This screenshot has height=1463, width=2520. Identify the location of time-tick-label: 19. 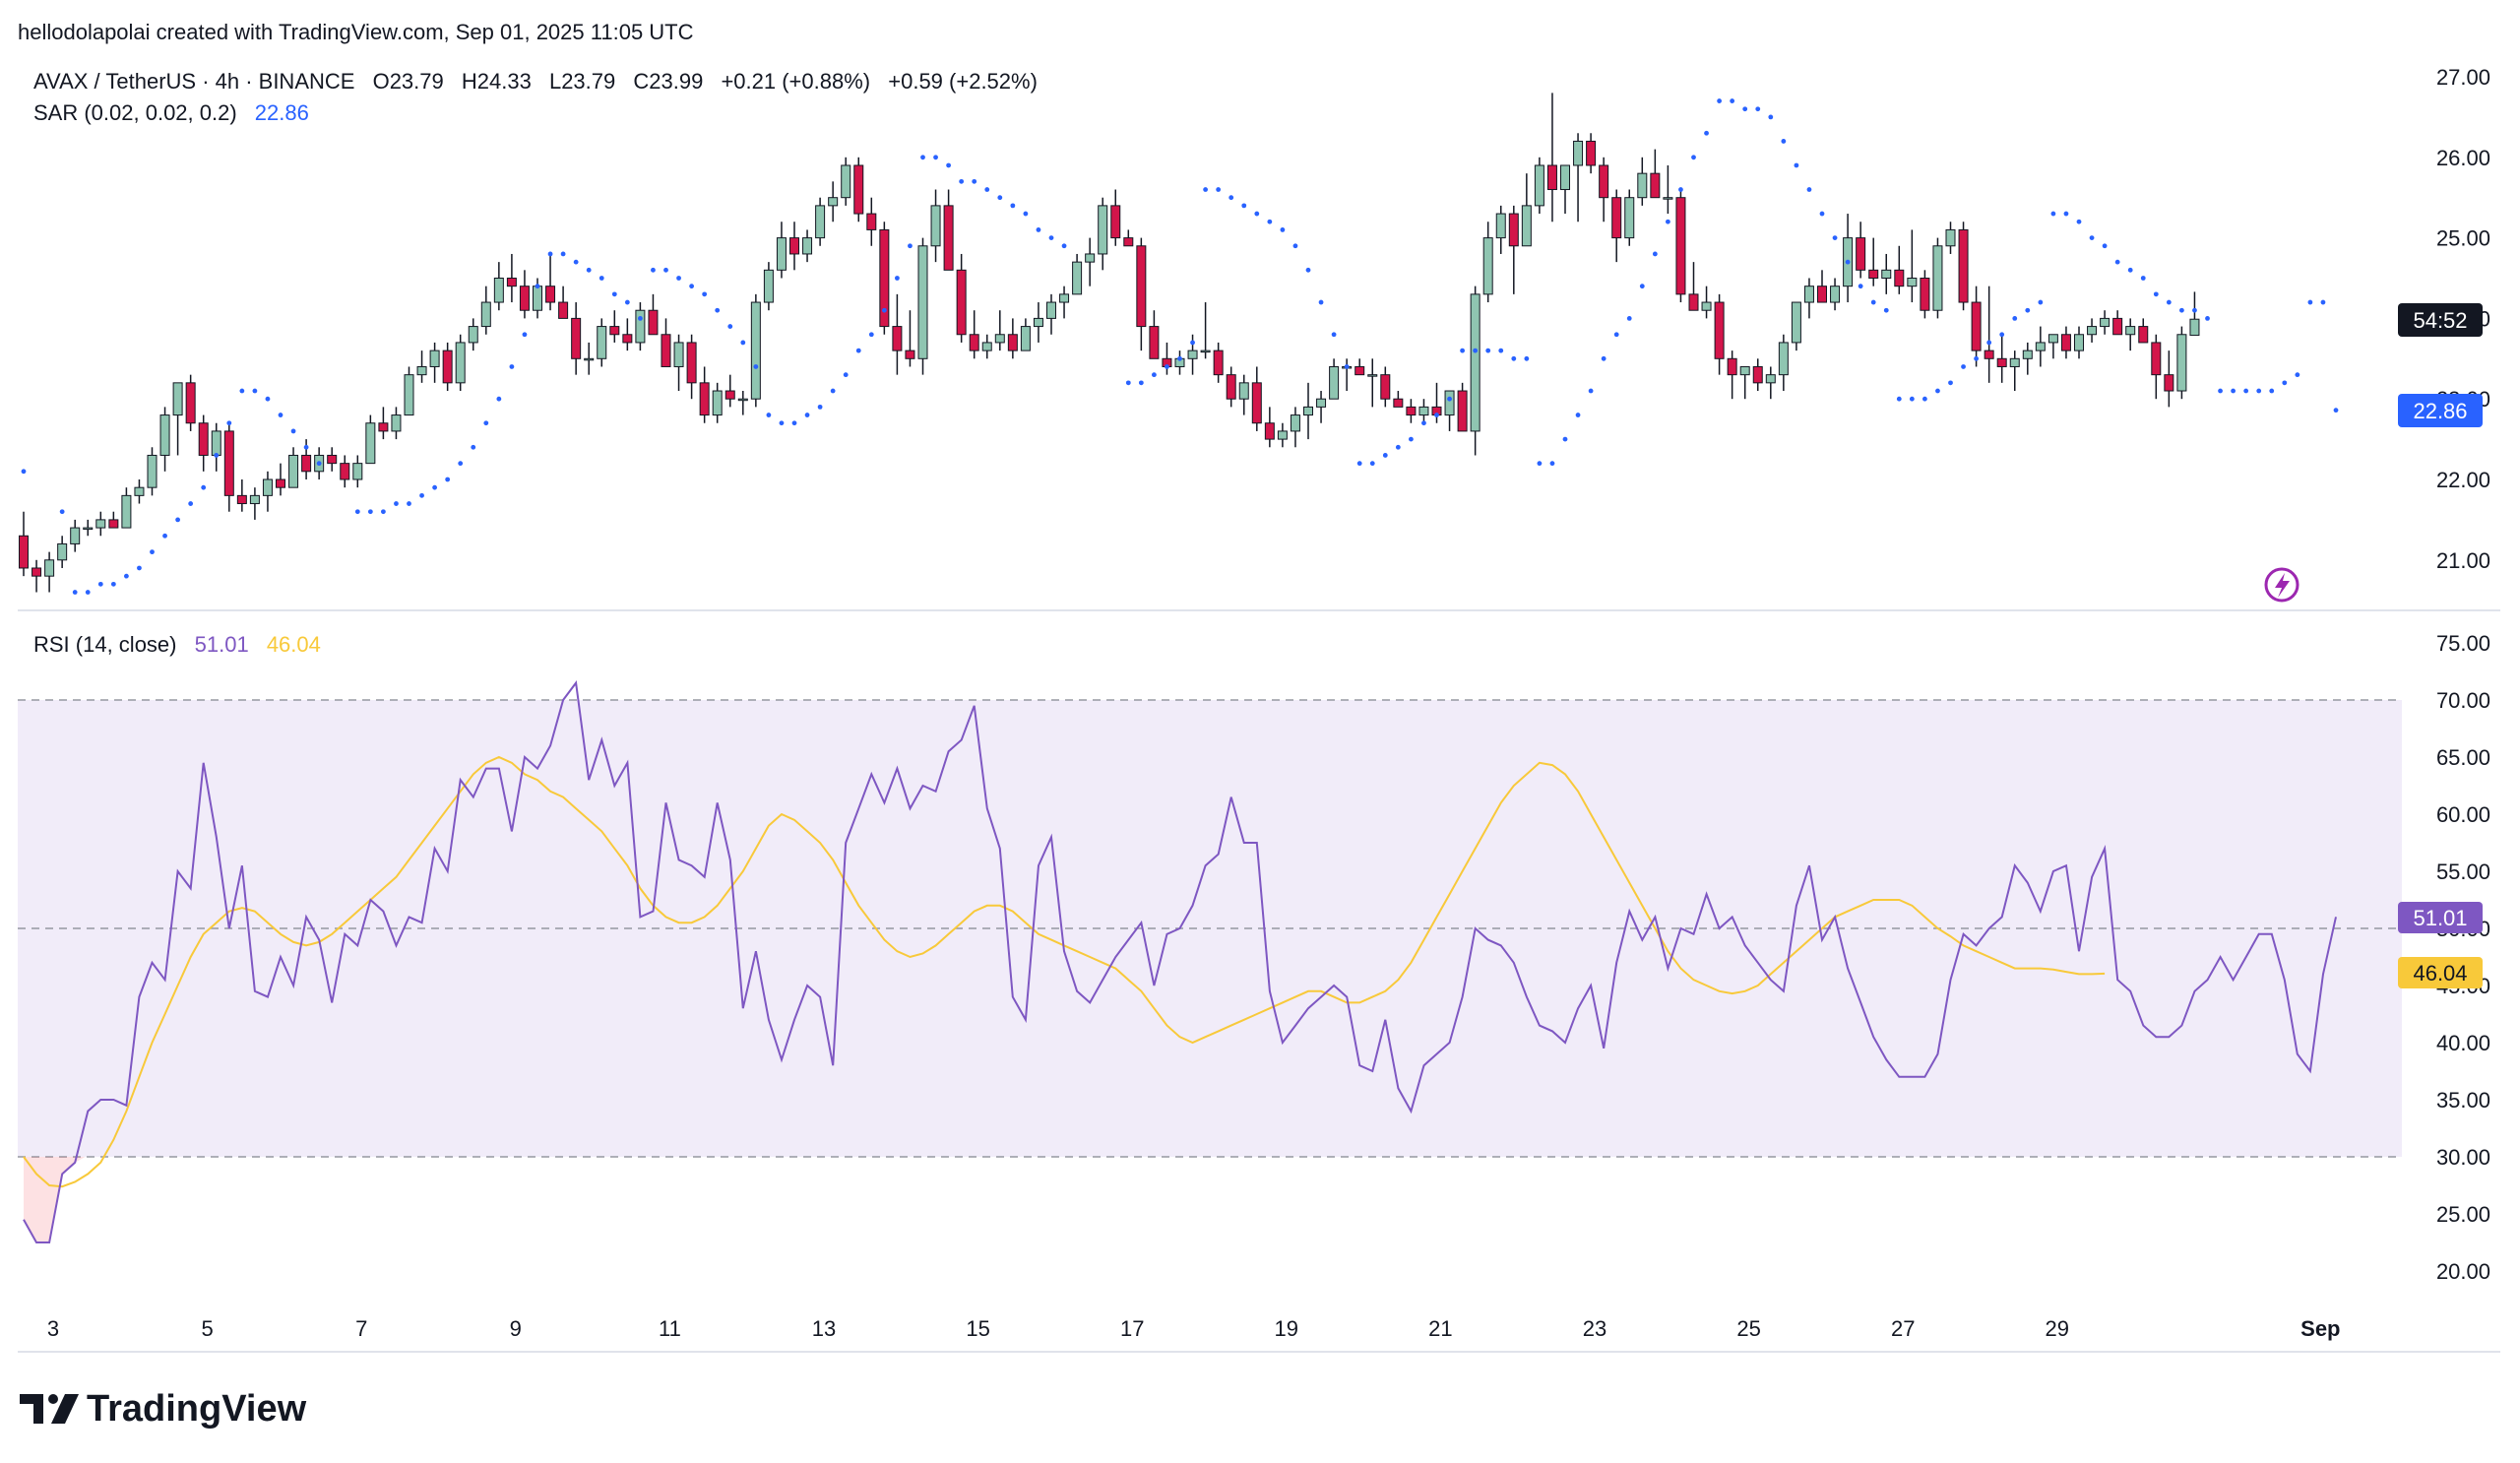
(1286, 1329).